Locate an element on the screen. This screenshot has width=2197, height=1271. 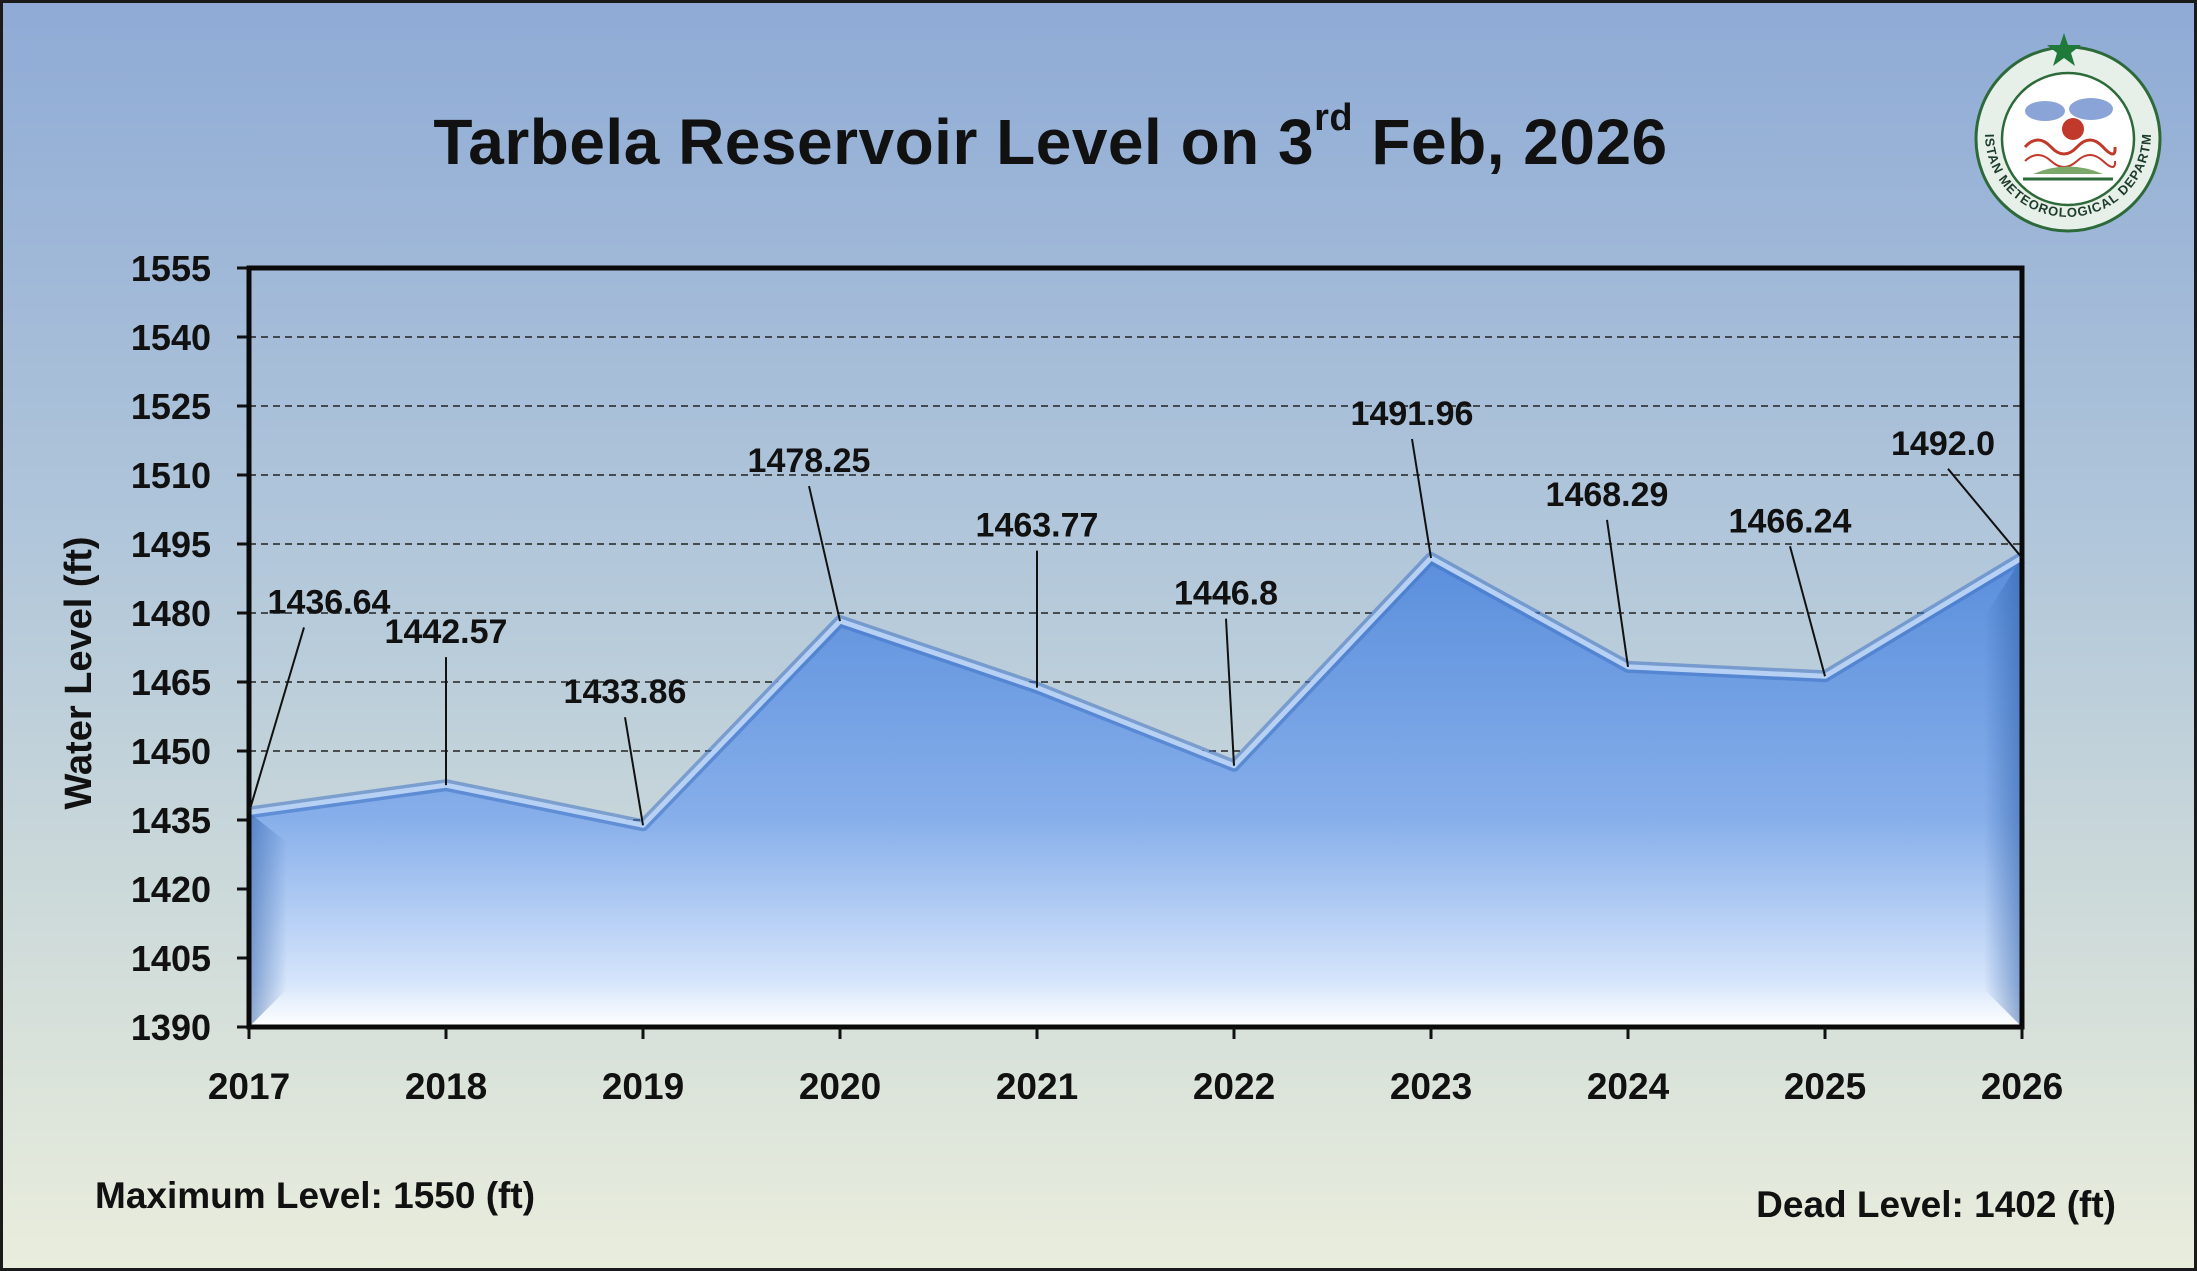
x-tick-label: 2017 is located at coordinates (249, 1086).